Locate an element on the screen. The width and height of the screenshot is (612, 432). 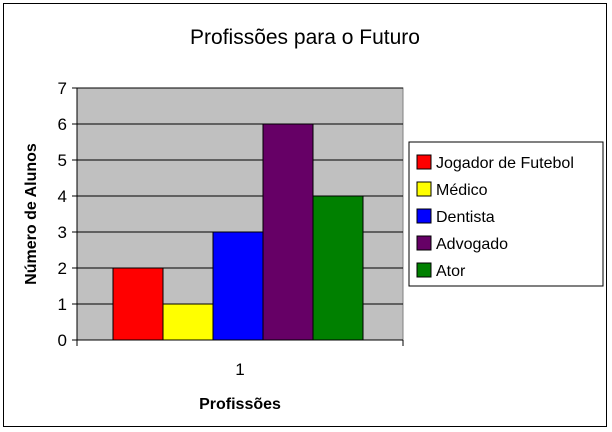
y-tick-label: 6 is located at coordinates (62, 124).